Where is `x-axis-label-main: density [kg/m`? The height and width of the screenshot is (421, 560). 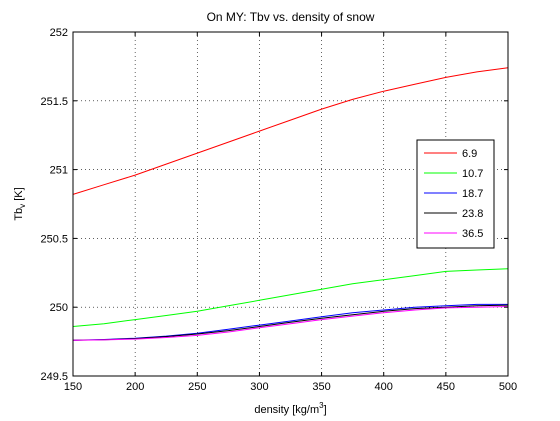
x-axis-label-main: density [kg/m is located at coordinates (286, 410).